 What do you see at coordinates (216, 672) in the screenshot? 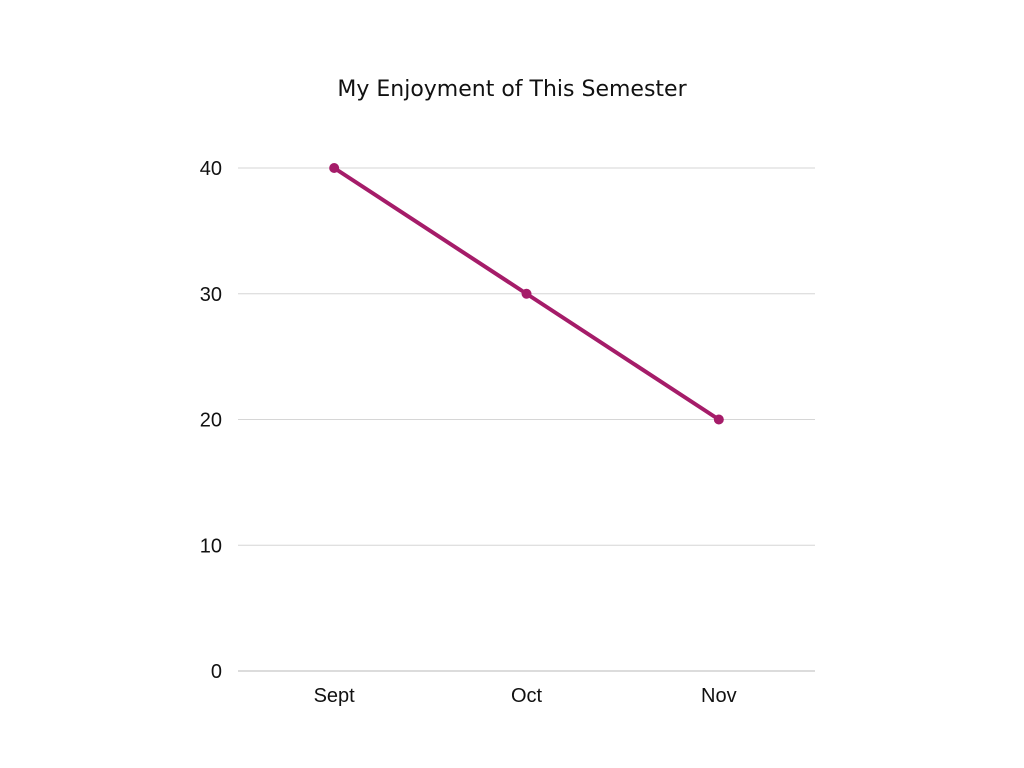
I see `y-tick-label-0: 0` at bounding box center [216, 672].